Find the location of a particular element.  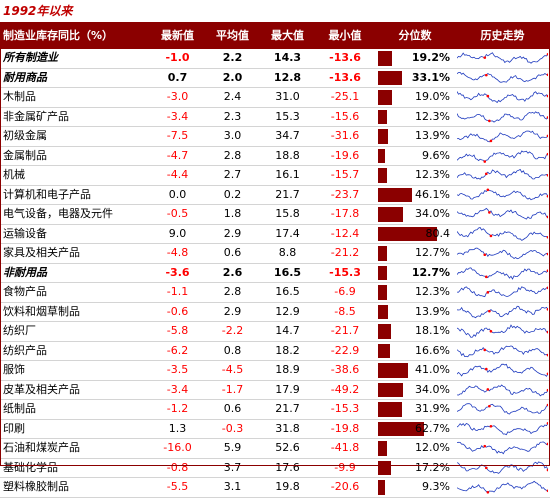

table-row: 饮料和烟草制品 -0.6 2.9 12.9 -8.5 13.9% is located at coordinates (275, 312).